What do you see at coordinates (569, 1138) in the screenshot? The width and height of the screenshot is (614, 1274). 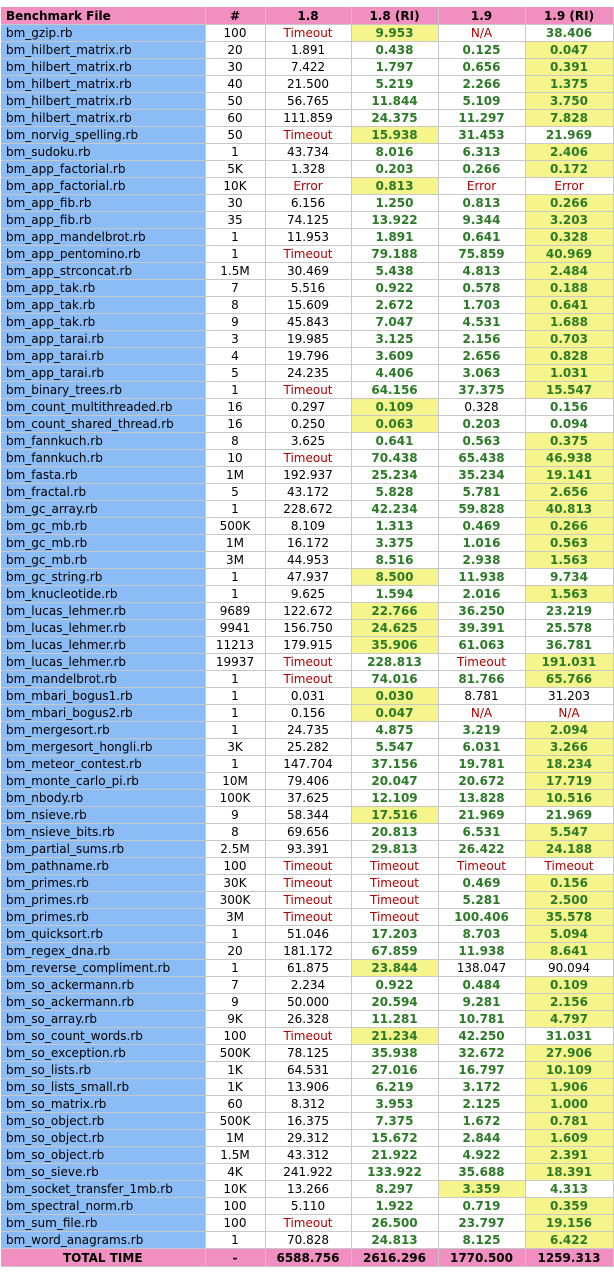 I see `ruby-1-9-ri-cell: 1.609` at bounding box center [569, 1138].